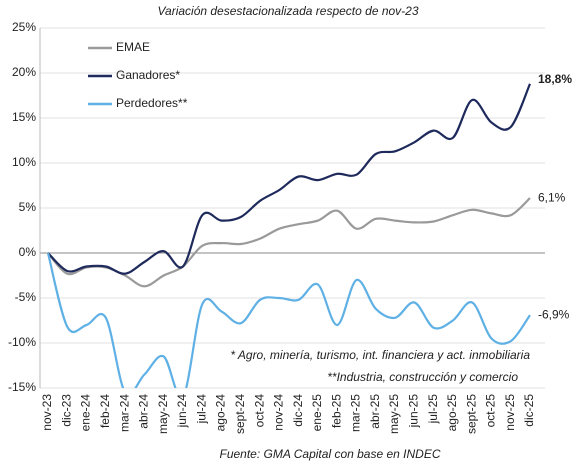 The image size is (576, 466). What do you see at coordinates (22, 387) in the screenshot?
I see `y-tick-label: -15%` at bounding box center [22, 387].